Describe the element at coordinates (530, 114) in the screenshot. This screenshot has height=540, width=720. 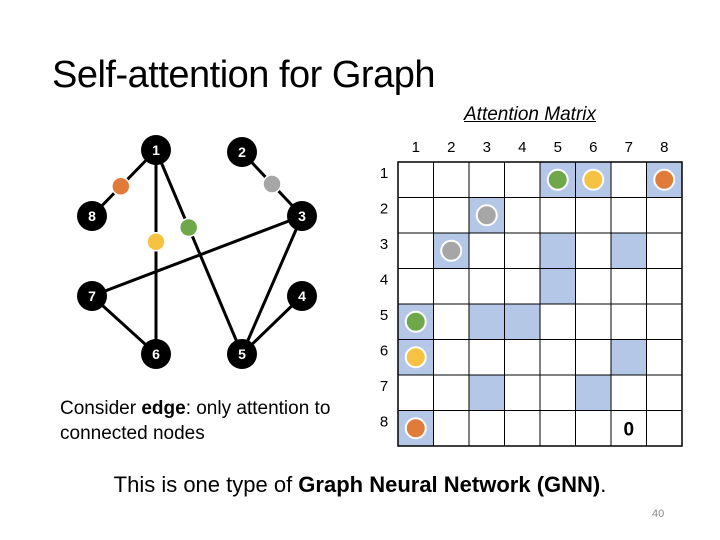
I see `attention-matrix-title: Attention Matrix` at that location.